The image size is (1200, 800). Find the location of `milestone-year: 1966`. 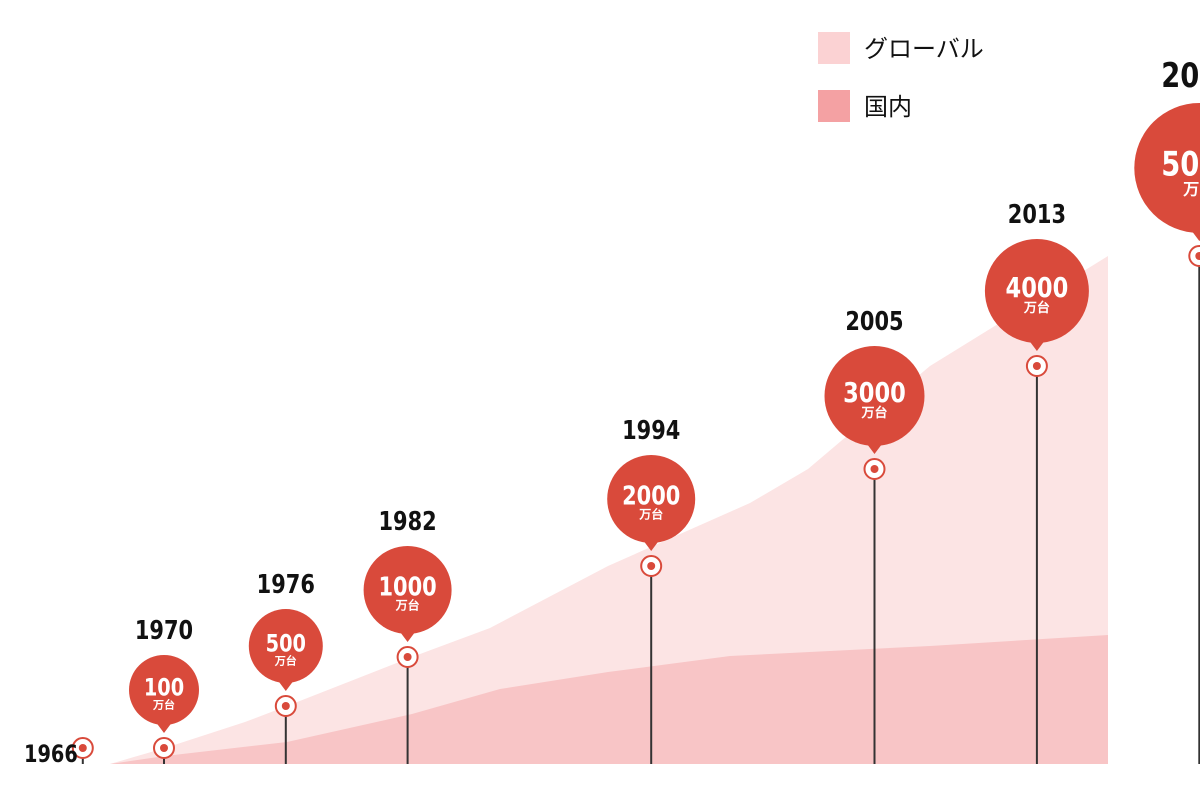

milestone-year: 1966 is located at coordinates (51, 754).